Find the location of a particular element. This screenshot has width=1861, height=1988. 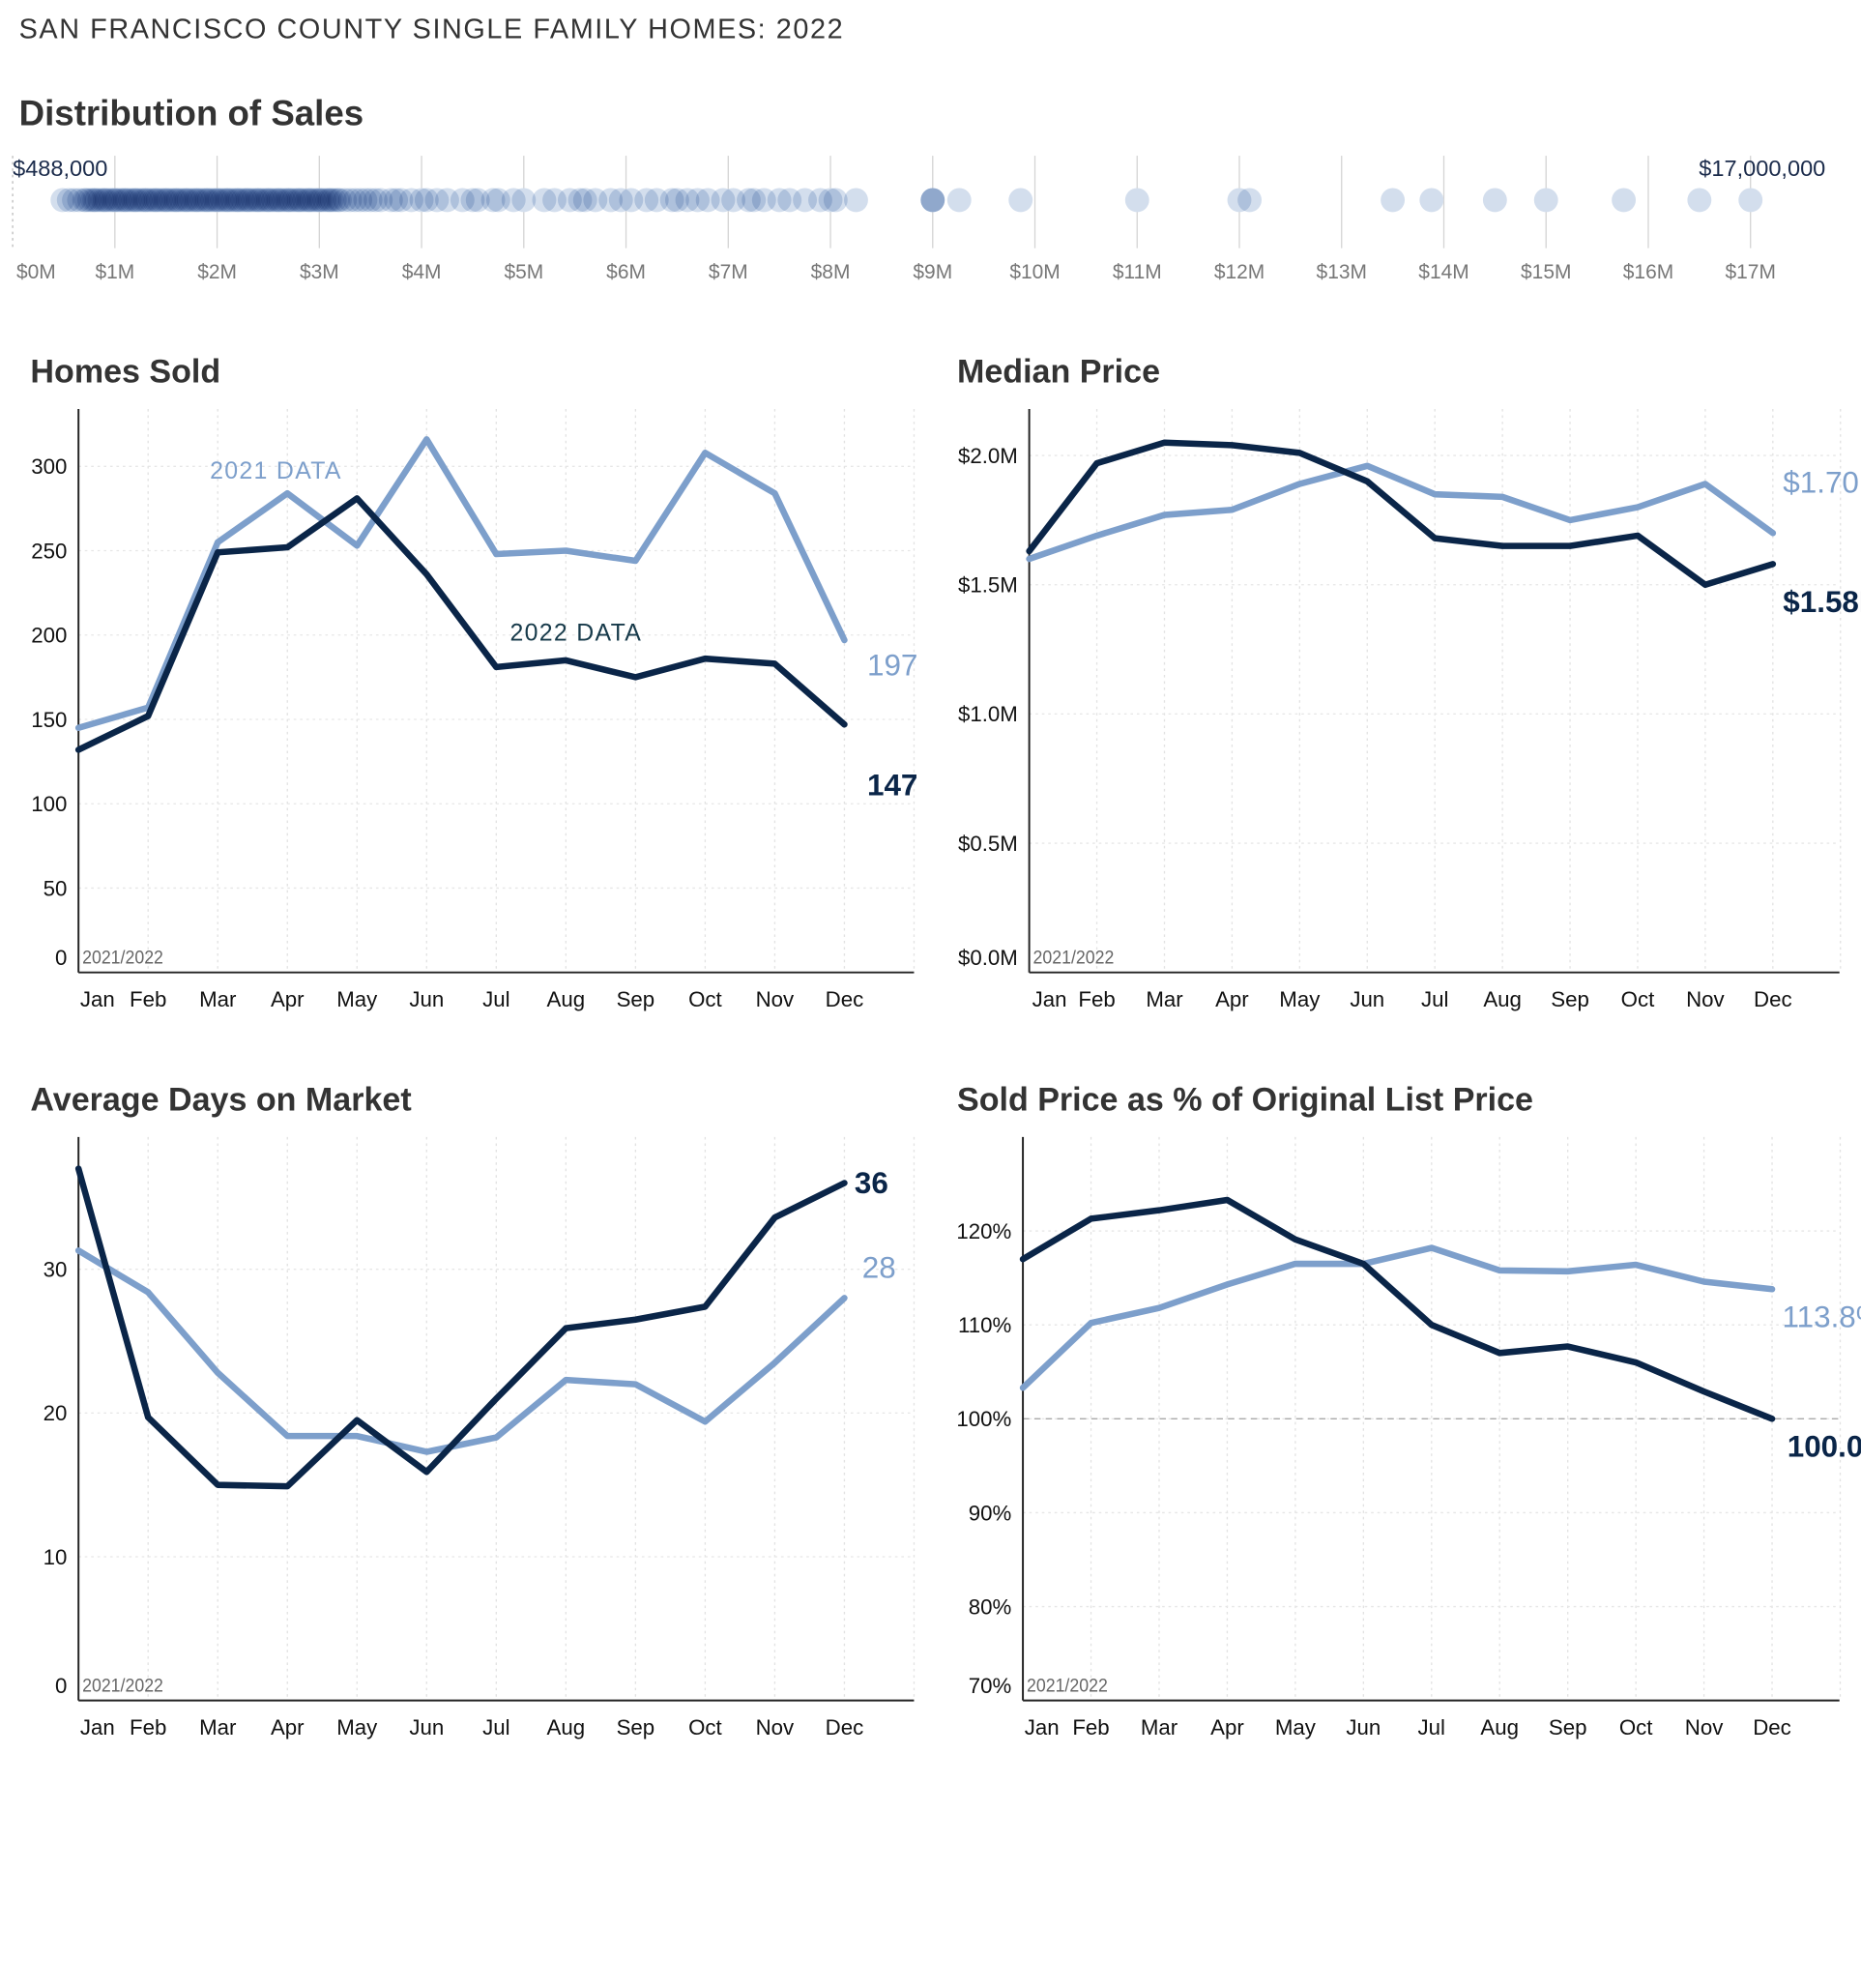

series-label: 2022 DATA is located at coordinates (575, 633).